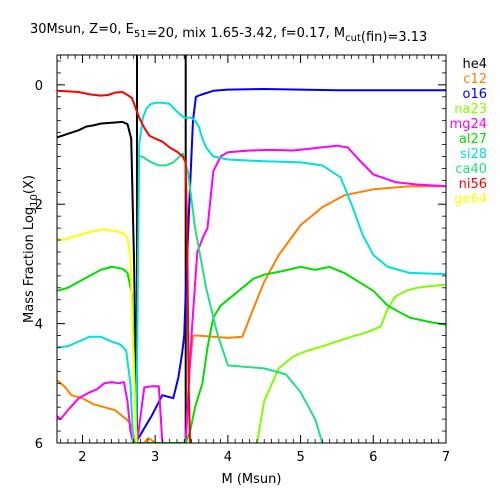  What do you see at coordinates (475, 79) in the screenshot?
I see `legend-entry-c12: c12` at bounding box center [475, 79].